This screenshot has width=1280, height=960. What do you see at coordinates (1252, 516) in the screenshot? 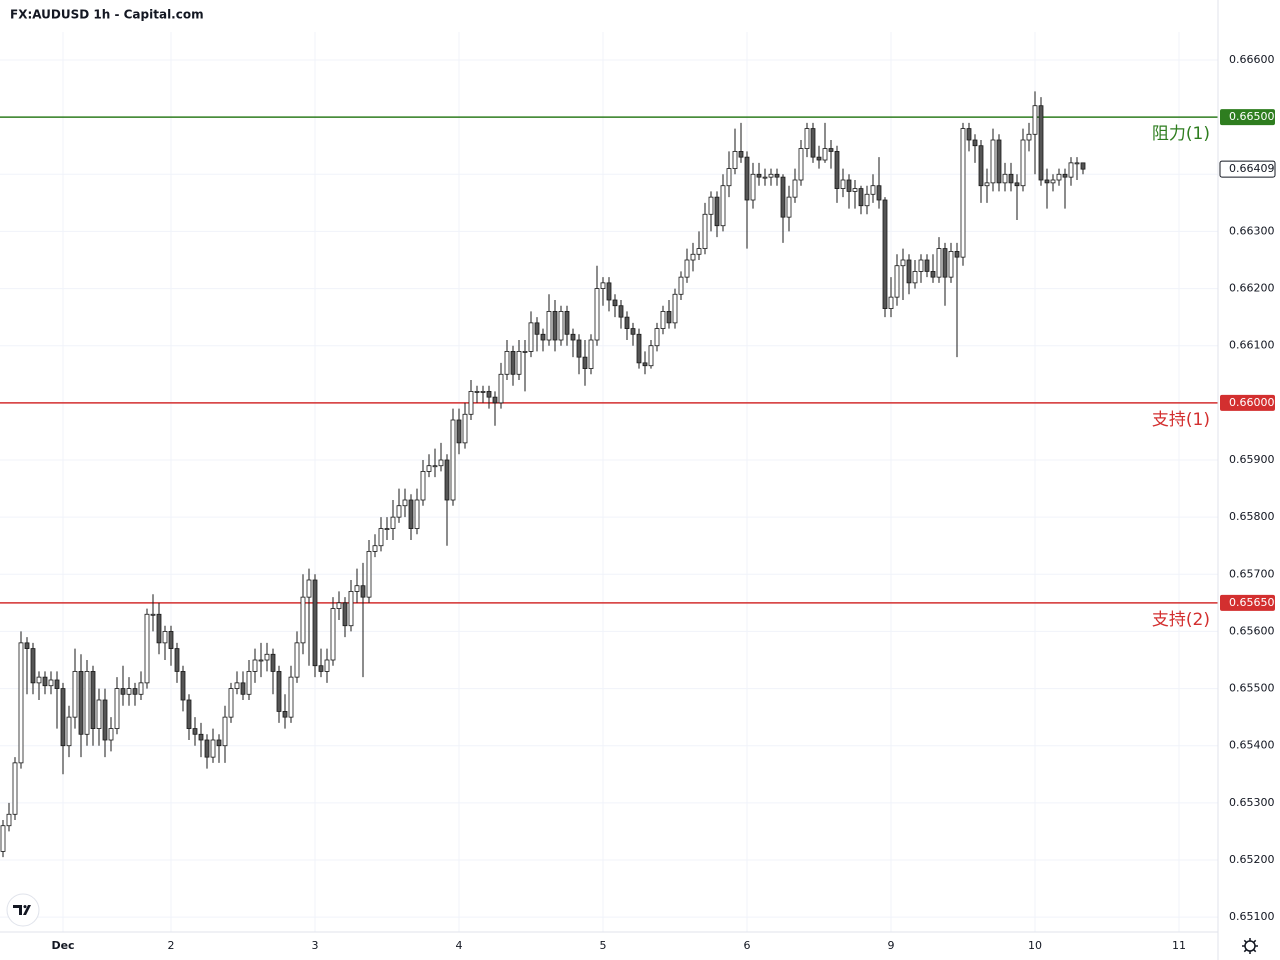
I see `y-tick-label: 0.65800` at bounding box center [1252, 516].